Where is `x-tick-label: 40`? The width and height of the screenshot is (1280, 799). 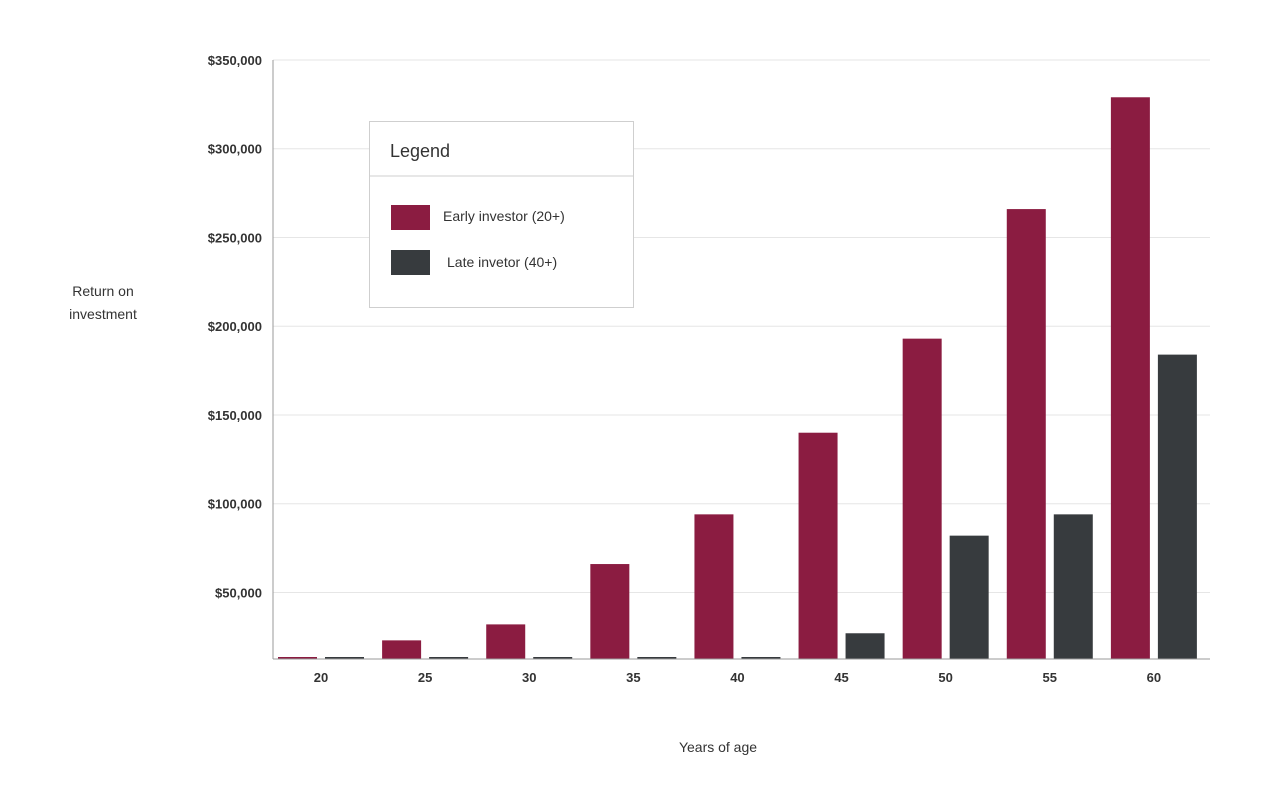
x-tick-label: 40 is located at coordinates (737, 677).